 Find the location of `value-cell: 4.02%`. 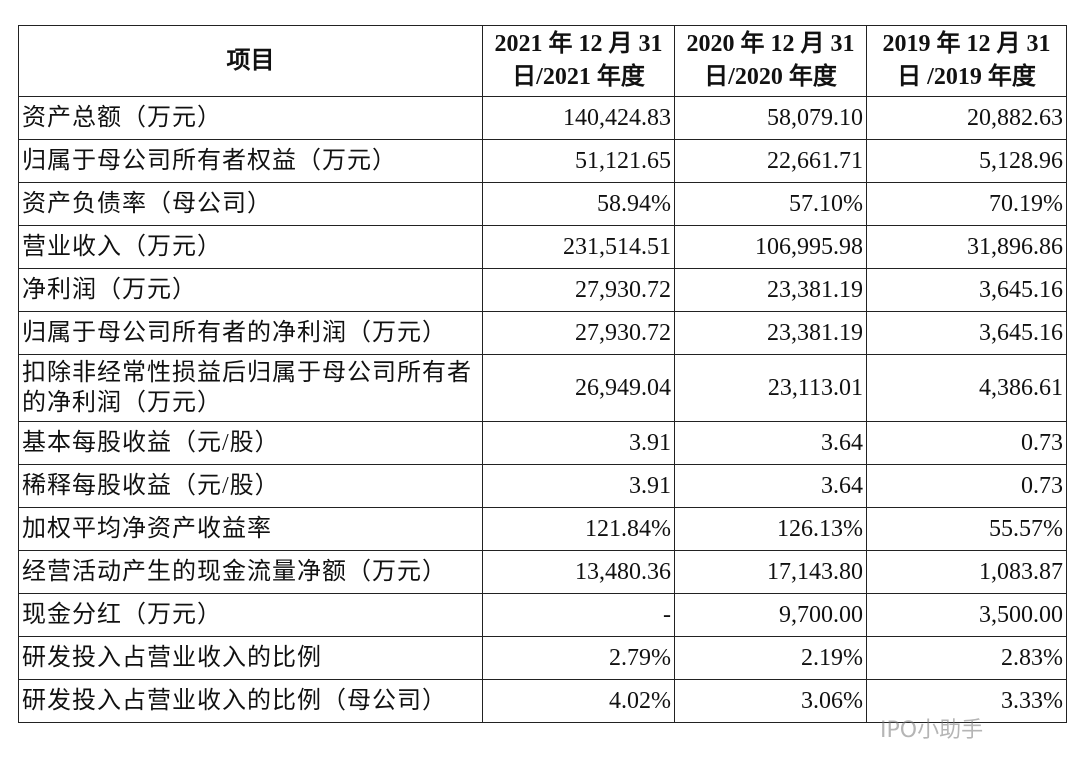

value-cell: 4.02% is located at coordinates (578, 701).